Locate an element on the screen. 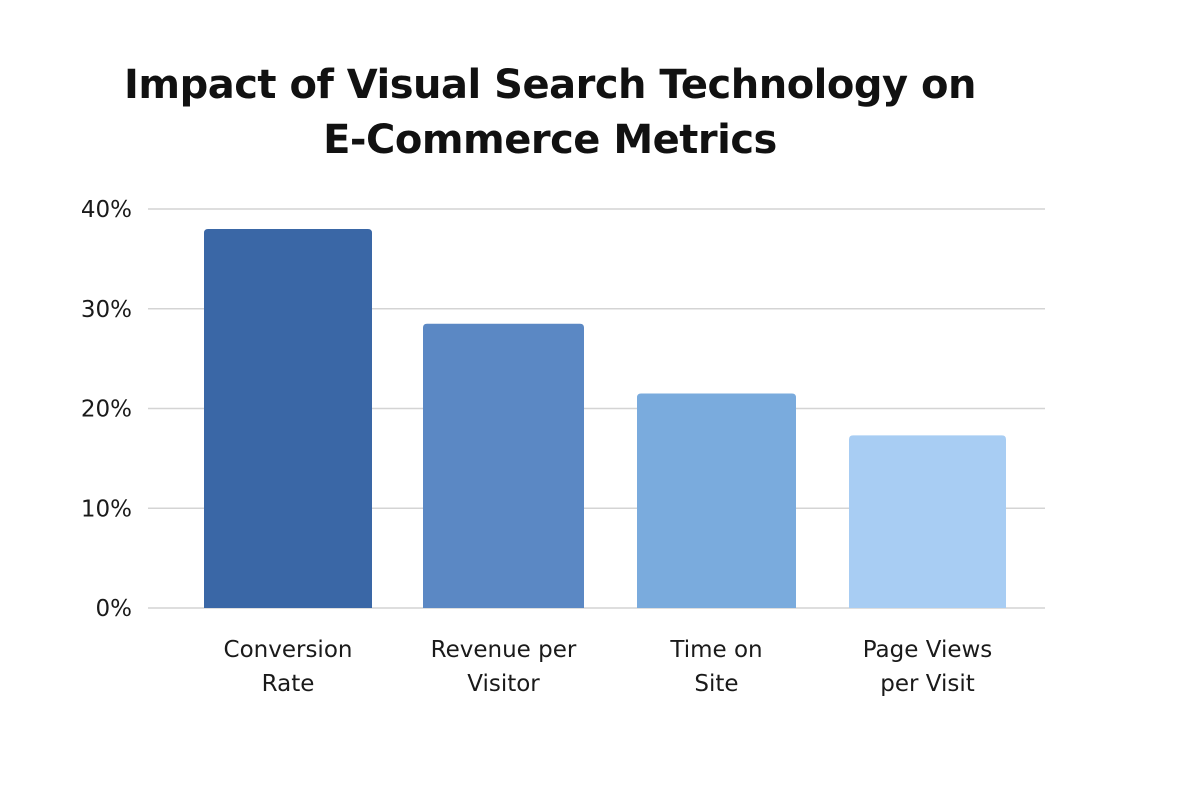 The height and width of the screenshot is (800, 1200). y-tick-label: 30% is located at coordinates (106, 310).